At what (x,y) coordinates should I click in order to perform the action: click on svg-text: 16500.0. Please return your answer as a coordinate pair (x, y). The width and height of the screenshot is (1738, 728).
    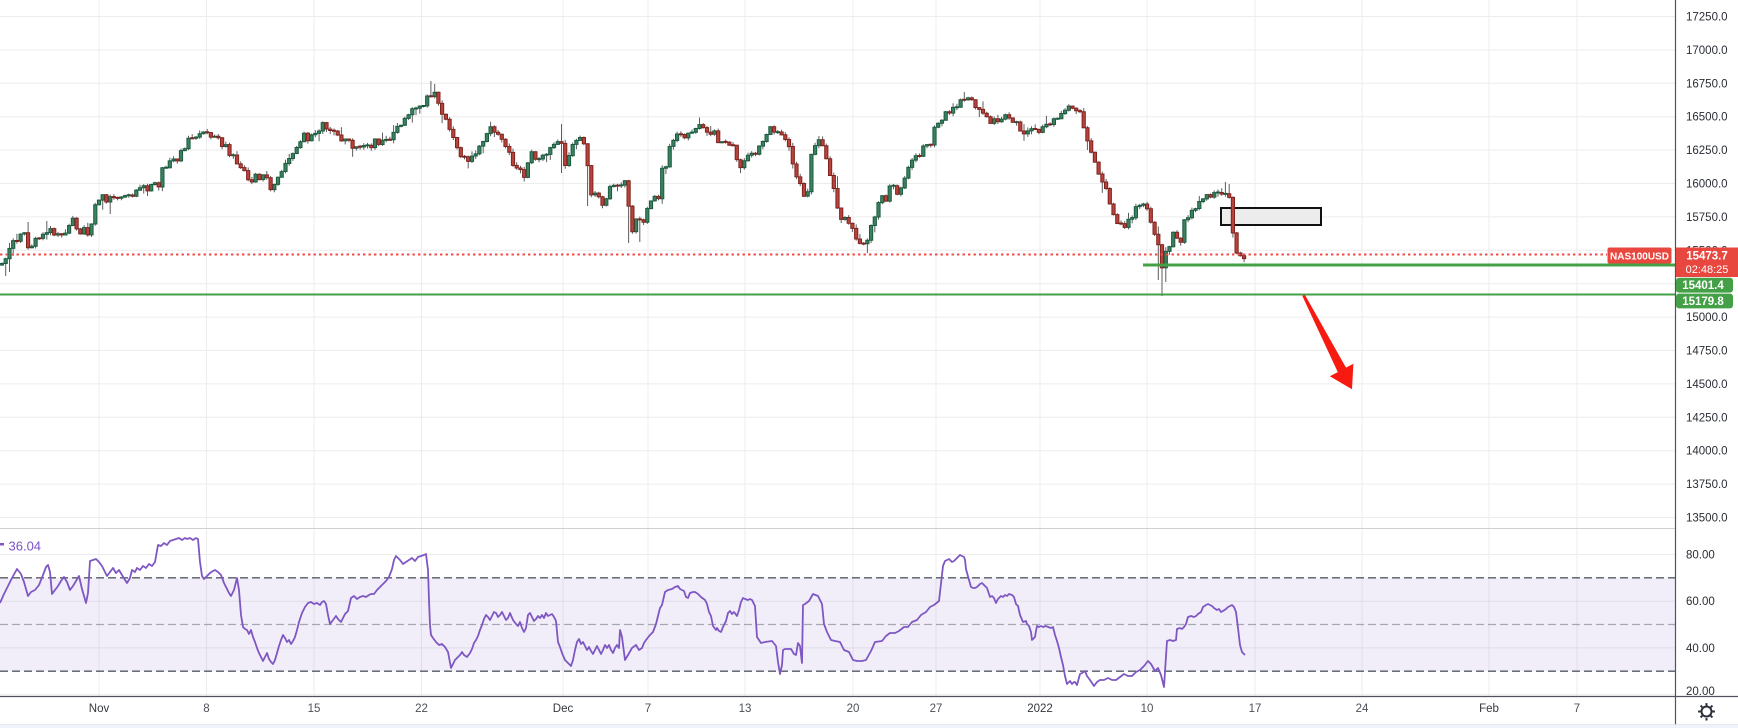
    Looking at the image, I should click on (1707, 118).